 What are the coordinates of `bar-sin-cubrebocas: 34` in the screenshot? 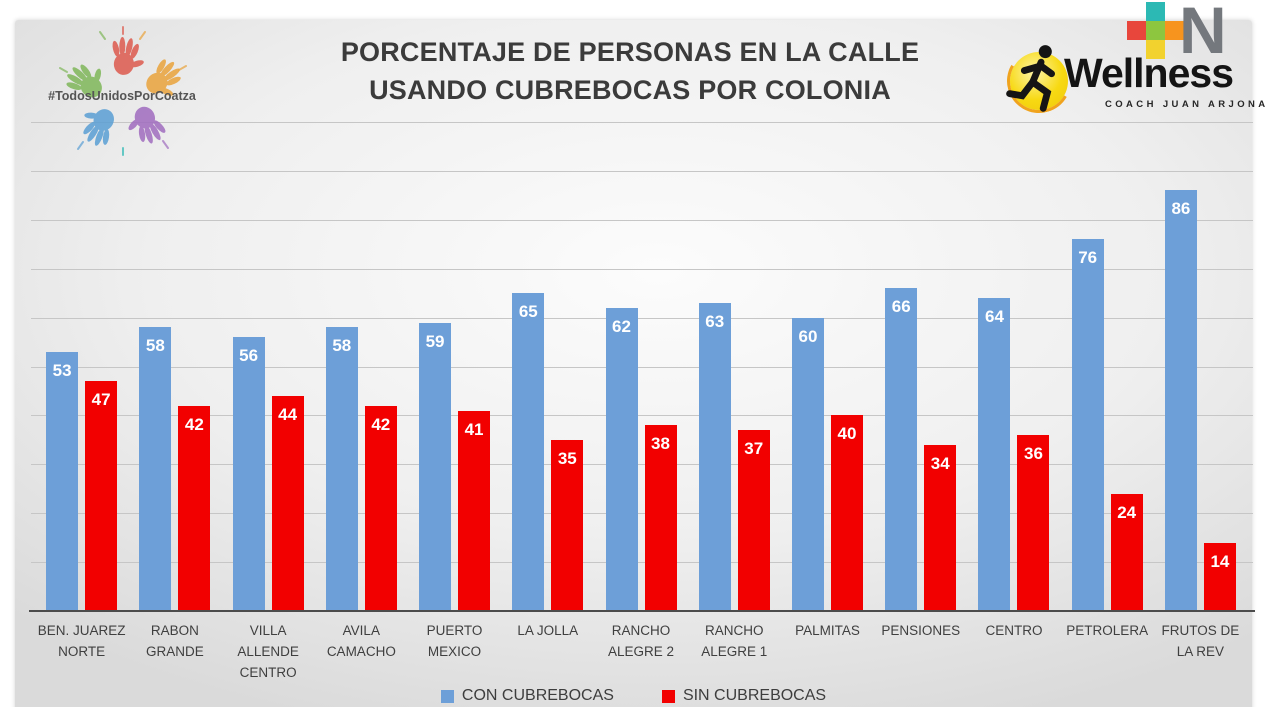 It's located at (940, 527).